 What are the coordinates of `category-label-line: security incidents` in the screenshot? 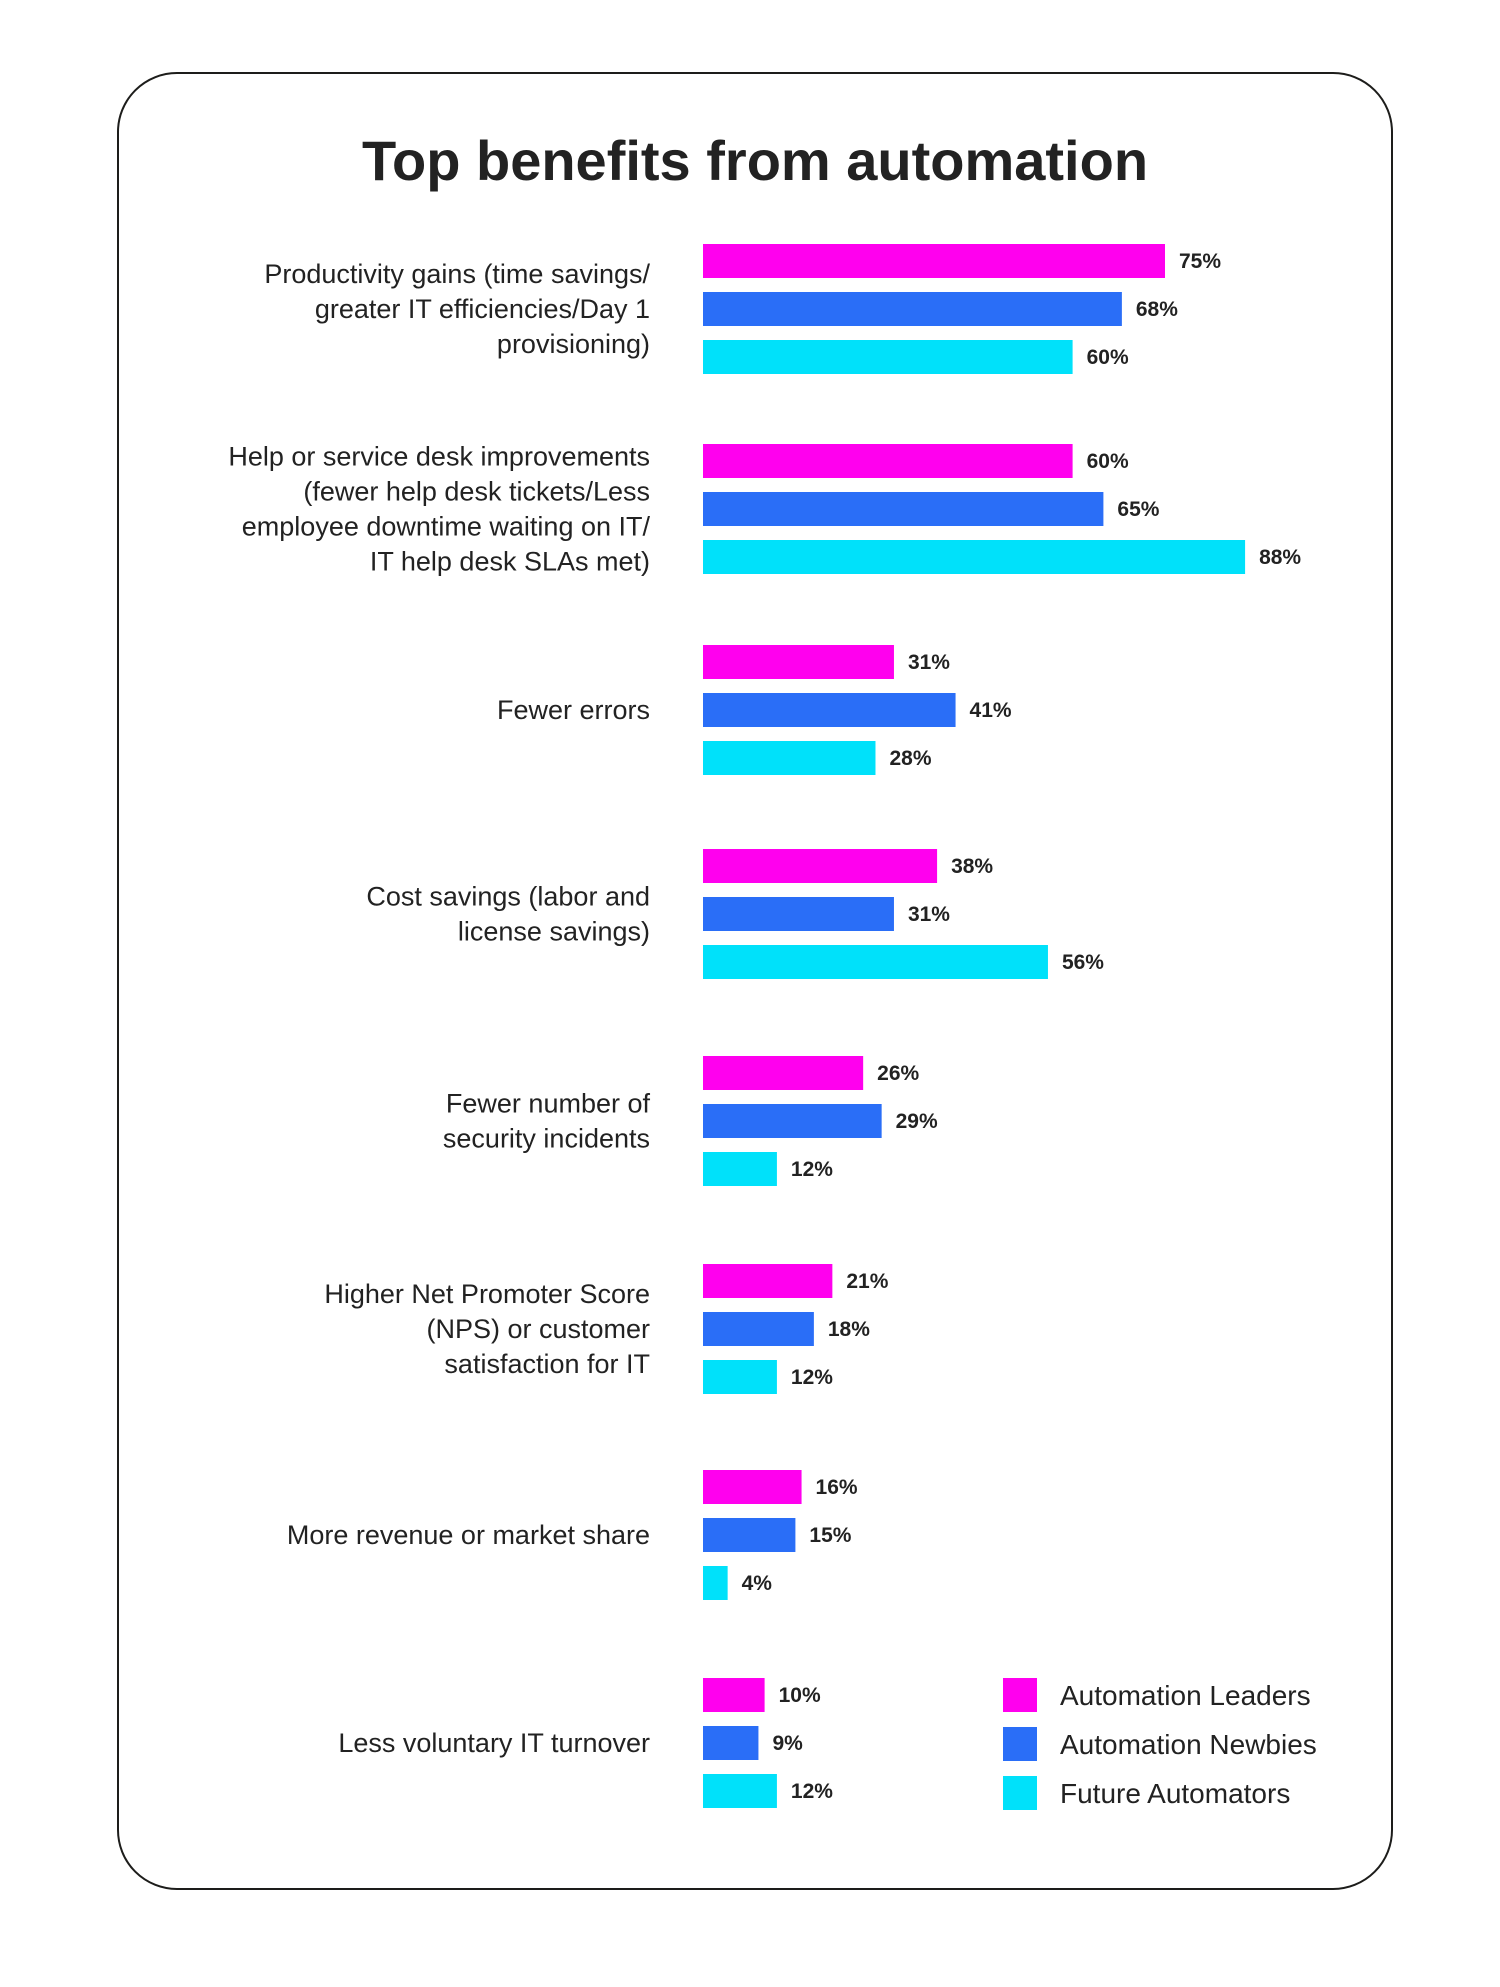 It's located at (546, 1139).